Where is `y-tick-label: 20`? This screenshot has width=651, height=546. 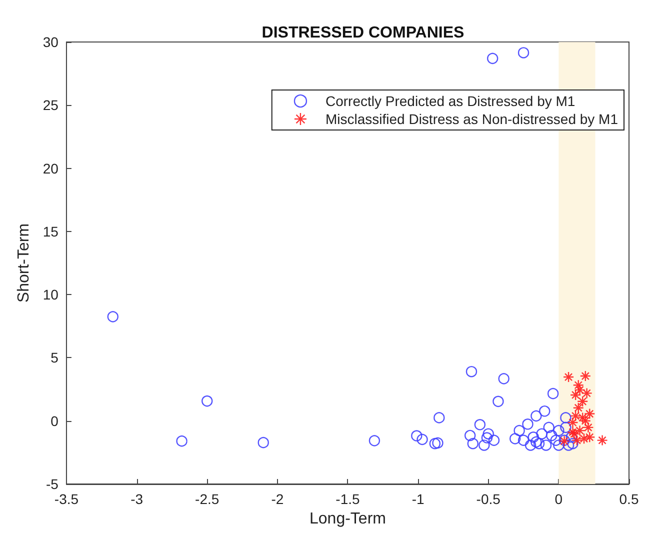
y-tick-label: 20 is located at coordinates (50, 168).